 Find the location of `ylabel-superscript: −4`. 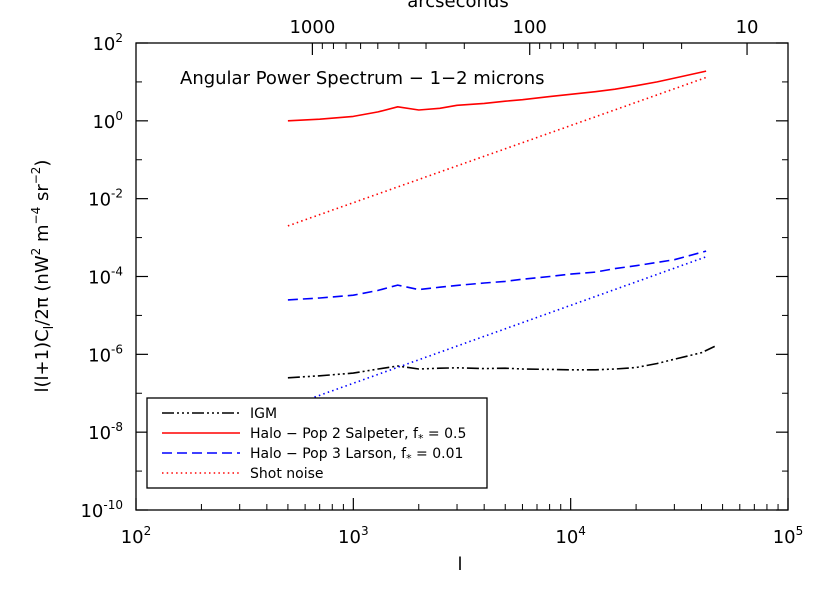

ylabel-superscript: −4 is located at coordinates (36, 216).